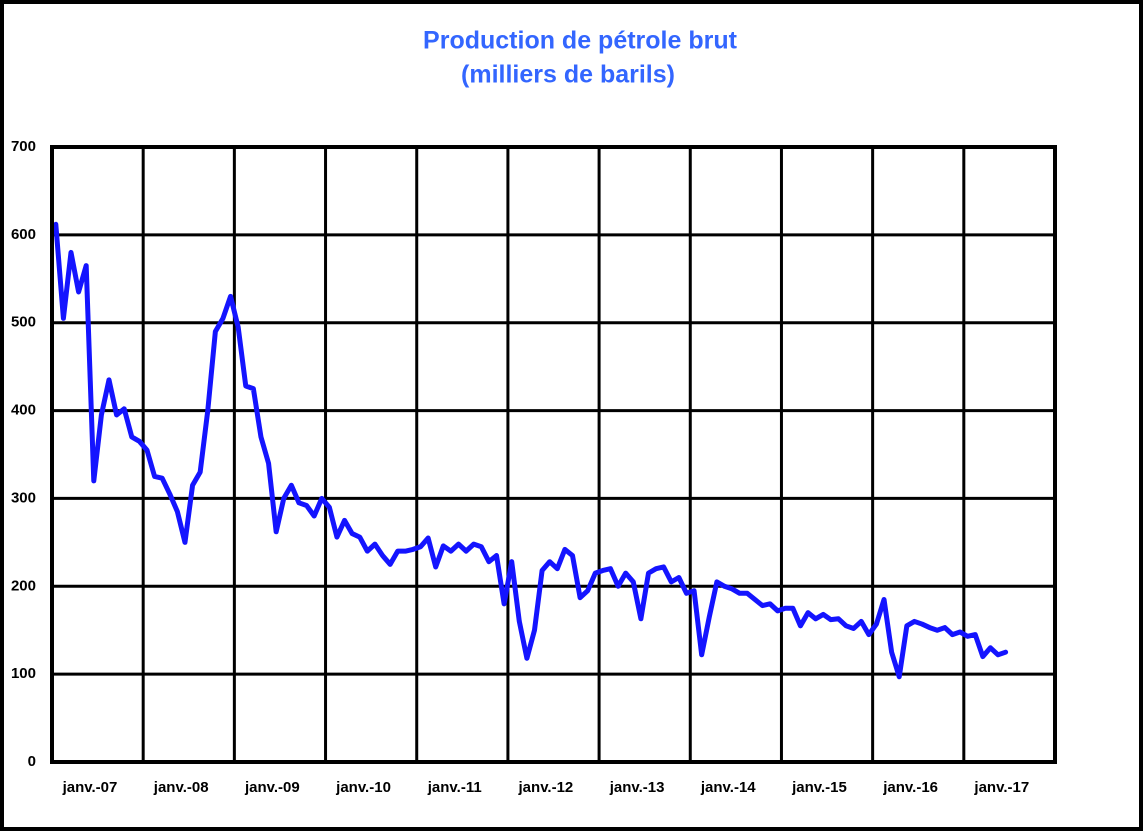  What do you see at coordinates (454, 787) in the screenshot?
I see `x-tick-label: janv.-11` at bounding box center [454, 787].